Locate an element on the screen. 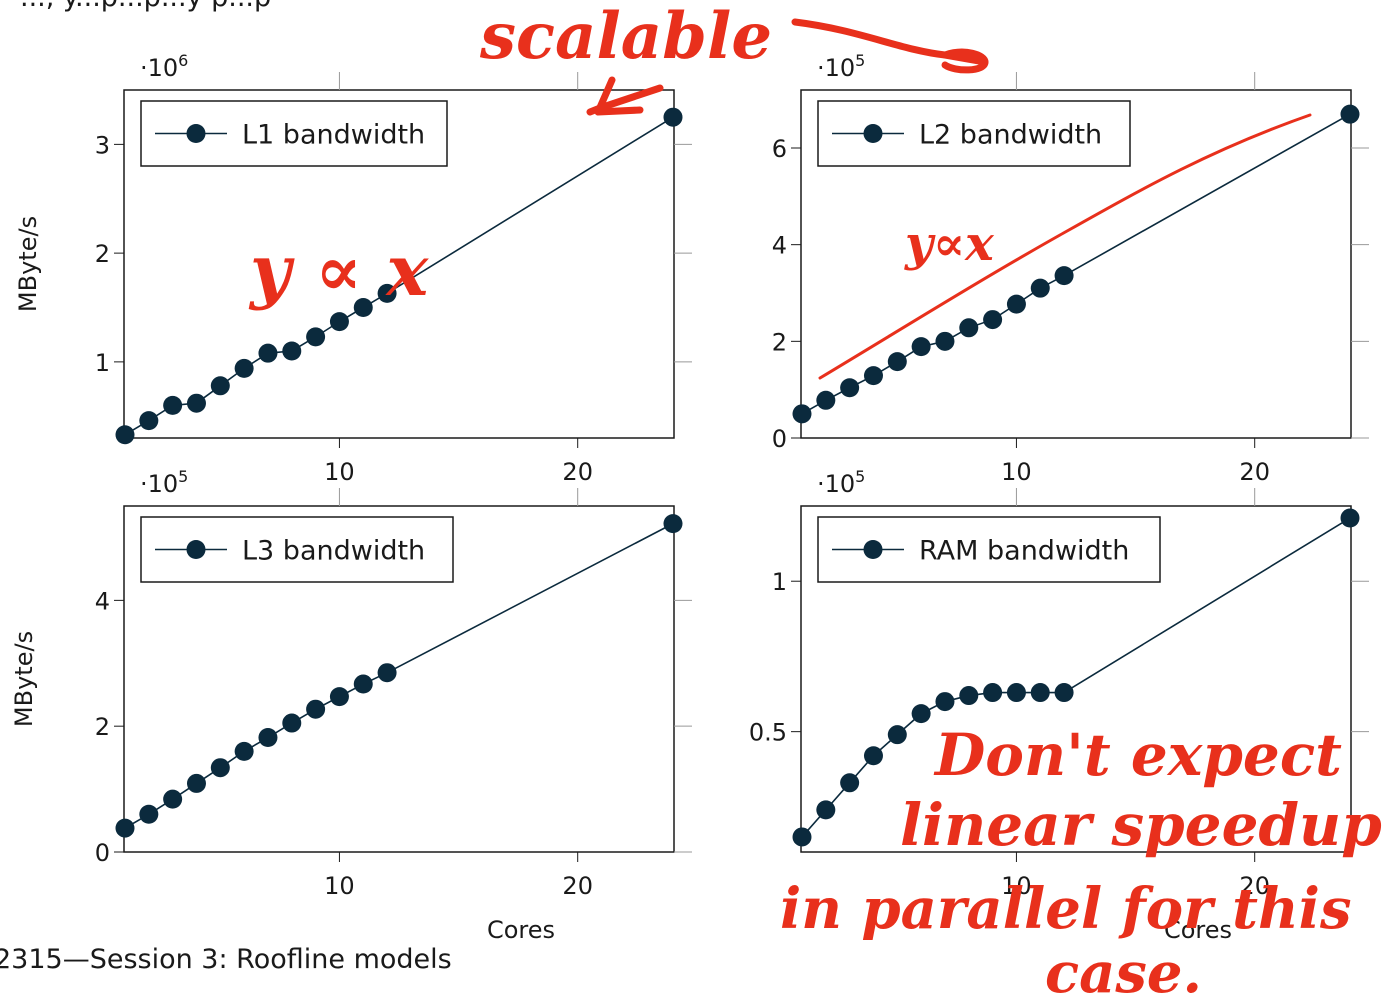 This screenshot has width=1390, height=1005. legend-label: RAM bandwidth is located at coordinates (1024, 551).